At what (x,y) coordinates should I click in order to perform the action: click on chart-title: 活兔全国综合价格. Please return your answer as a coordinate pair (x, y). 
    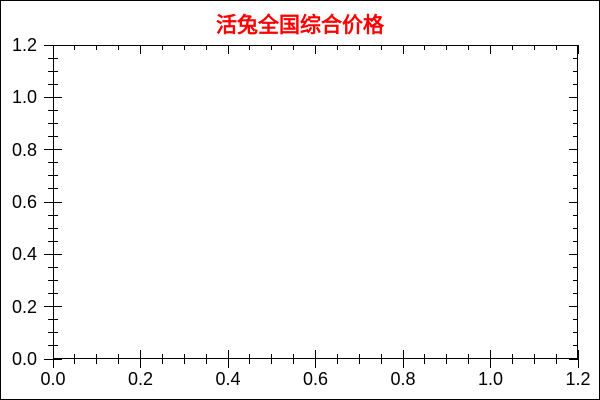
    Looking at the image, I should click on (300, 25).